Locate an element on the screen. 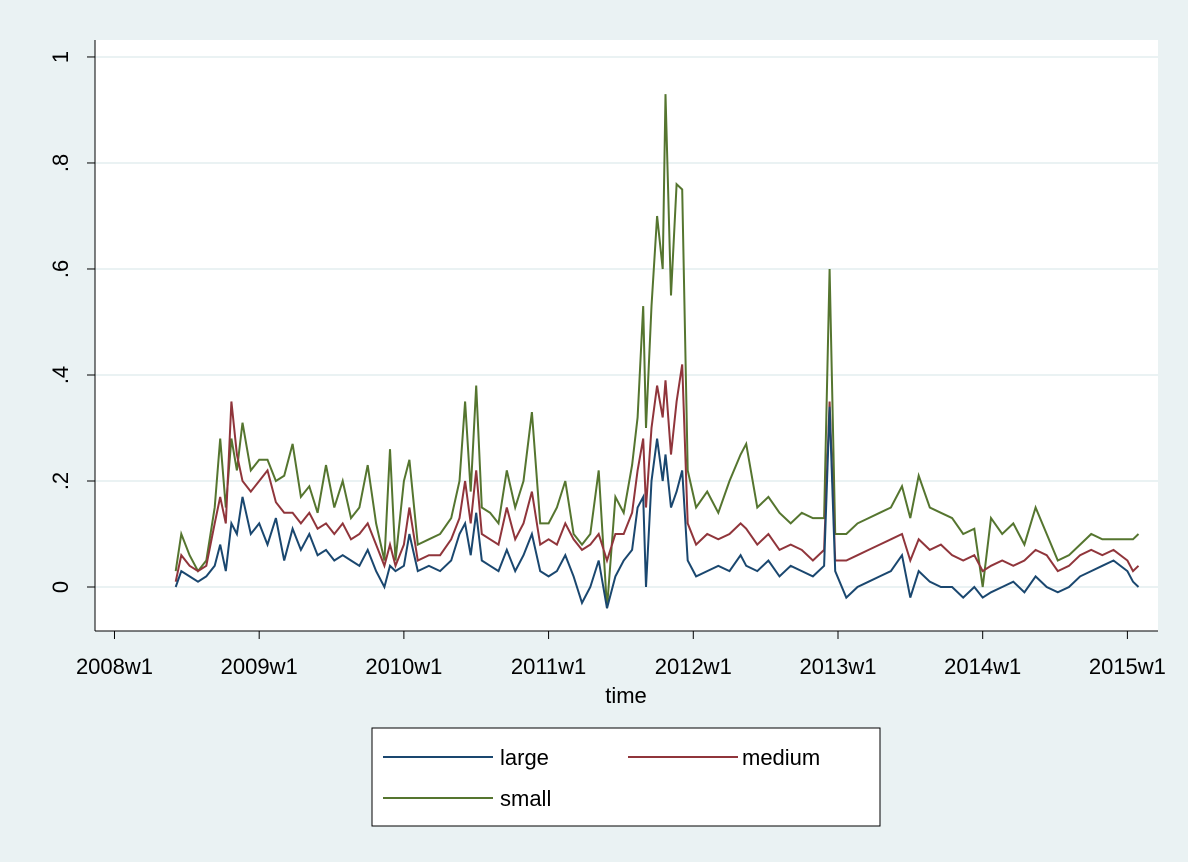 The height and width of the screenshot is (862, 1188). y-tick-label: 0 is located at coordinates (60, 587).